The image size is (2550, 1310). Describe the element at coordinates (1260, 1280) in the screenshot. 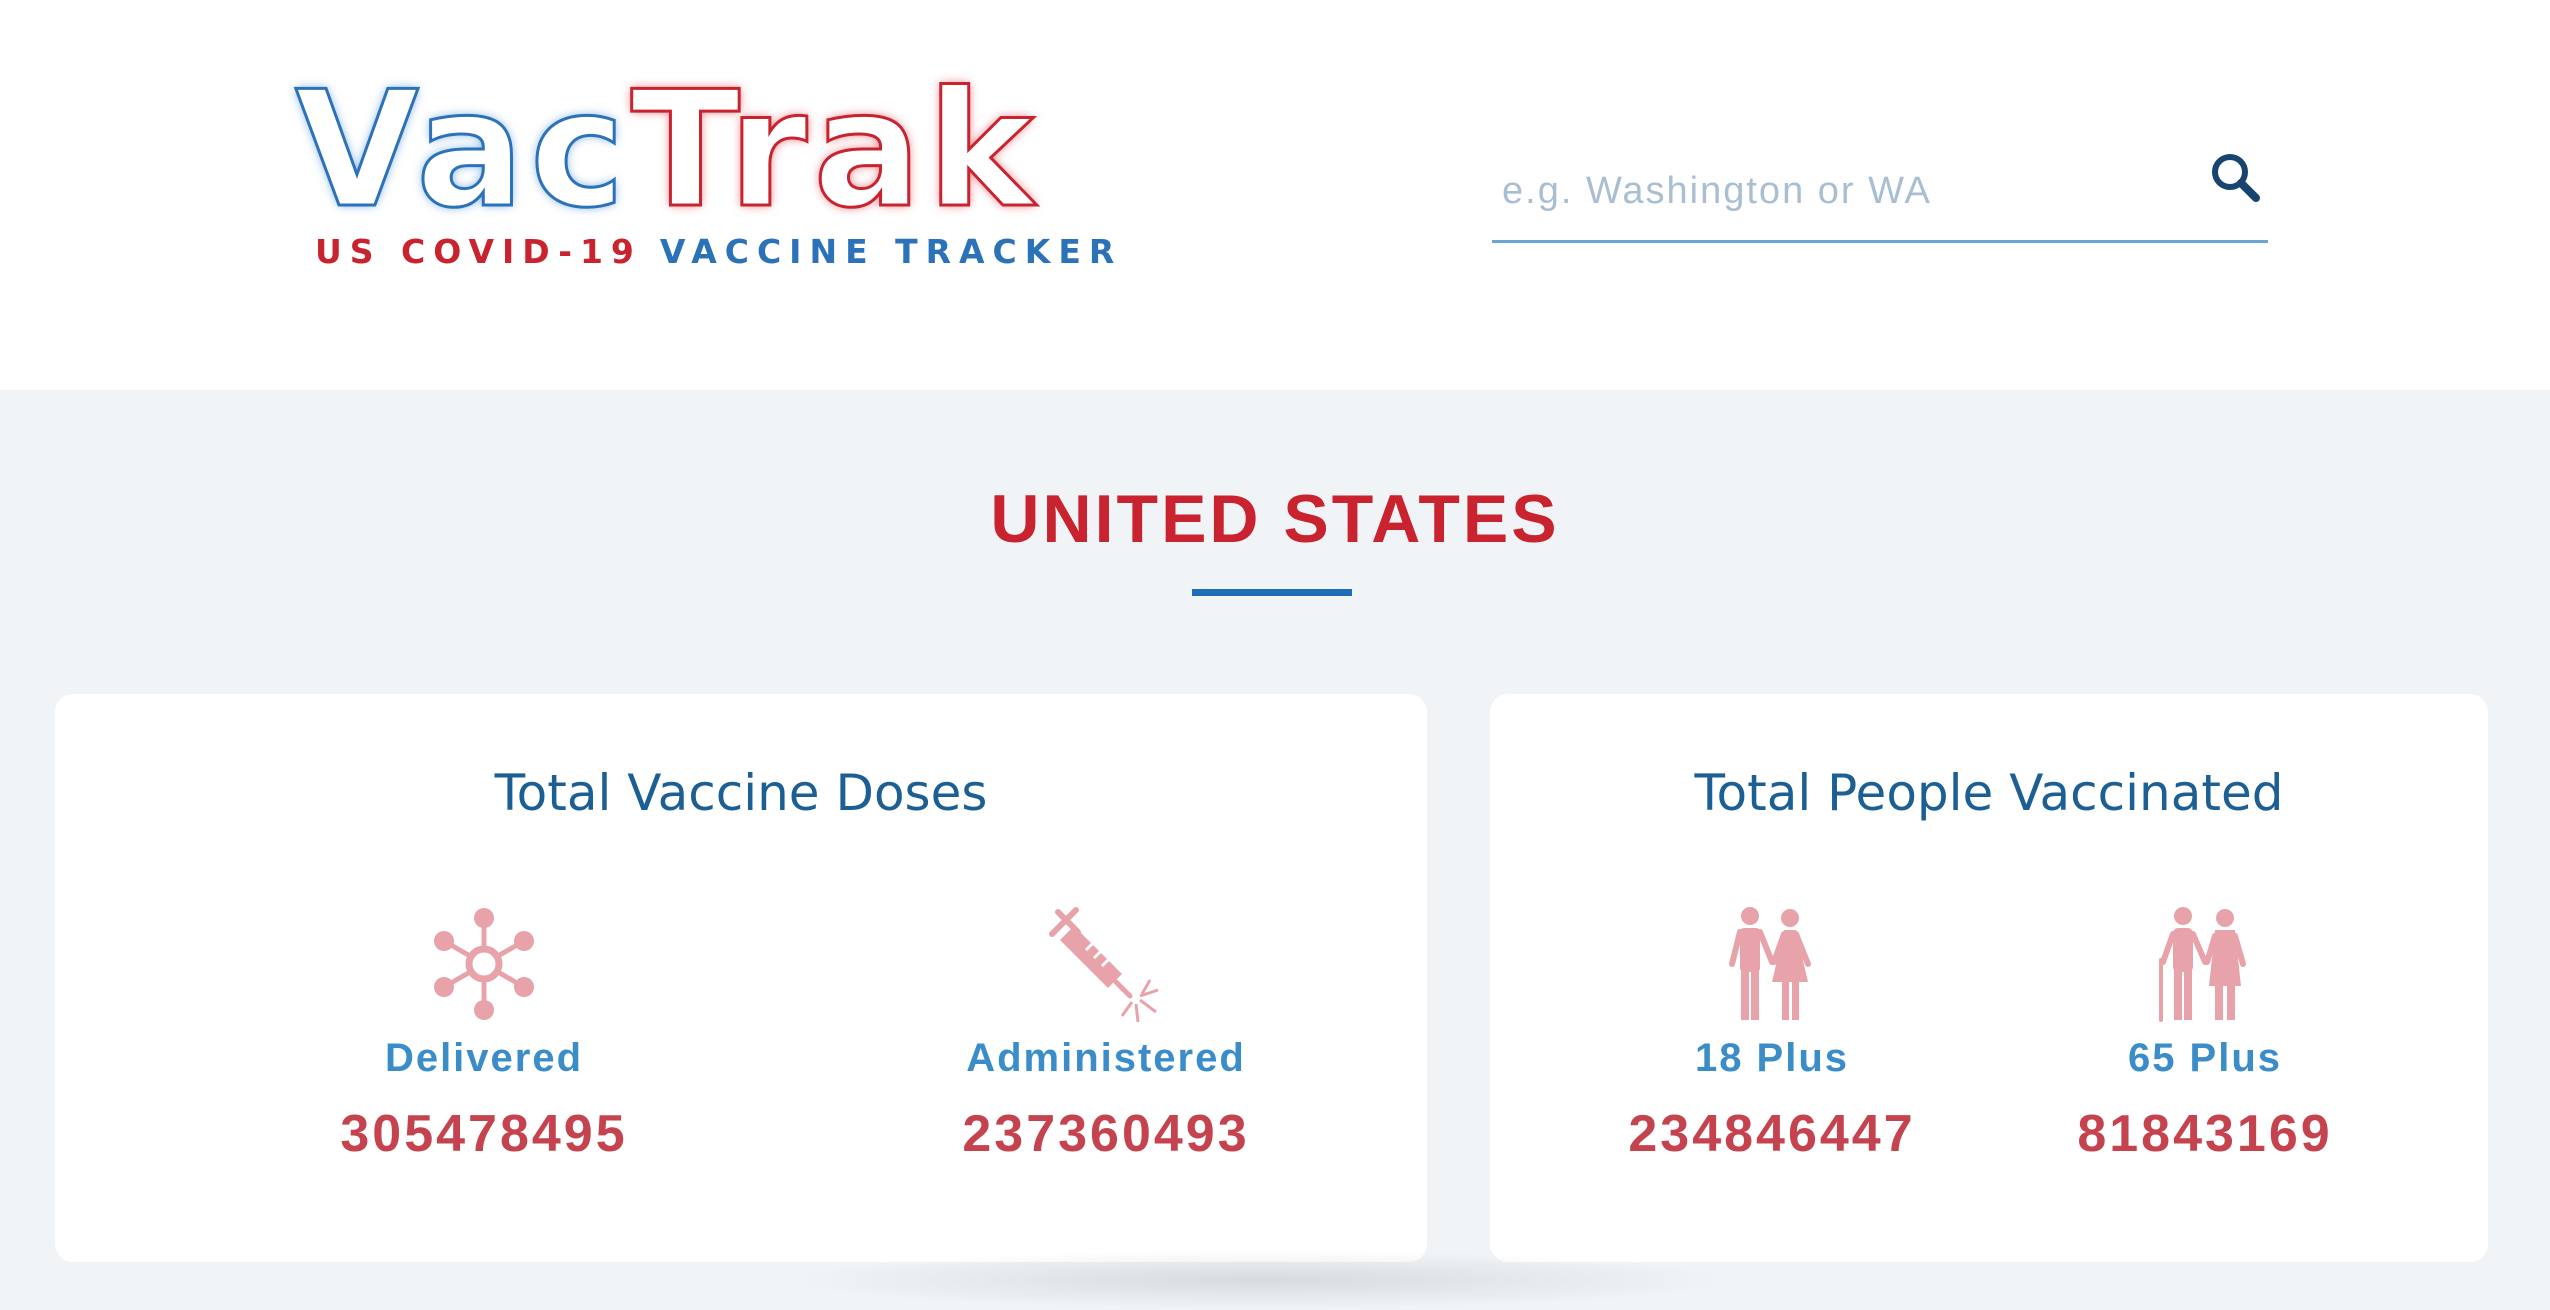

I see `footer-shadow` at that location.